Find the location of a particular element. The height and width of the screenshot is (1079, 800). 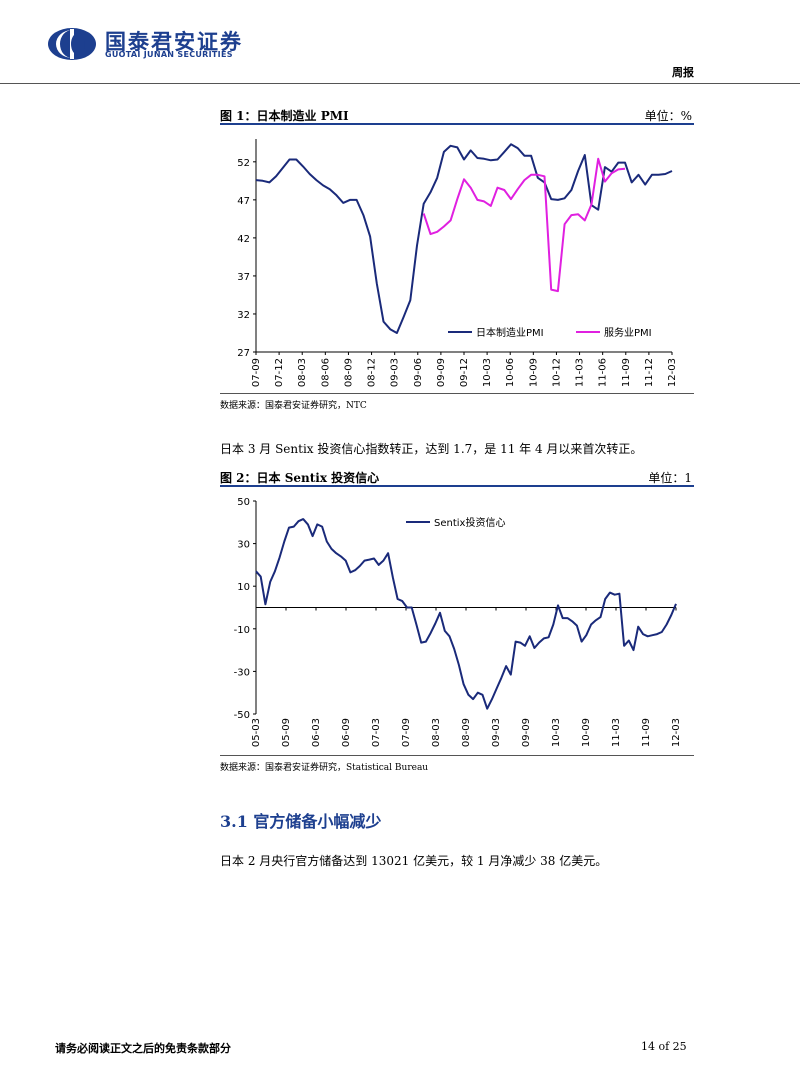

y-tick-label: 42 is located at coordinates (243, 239).